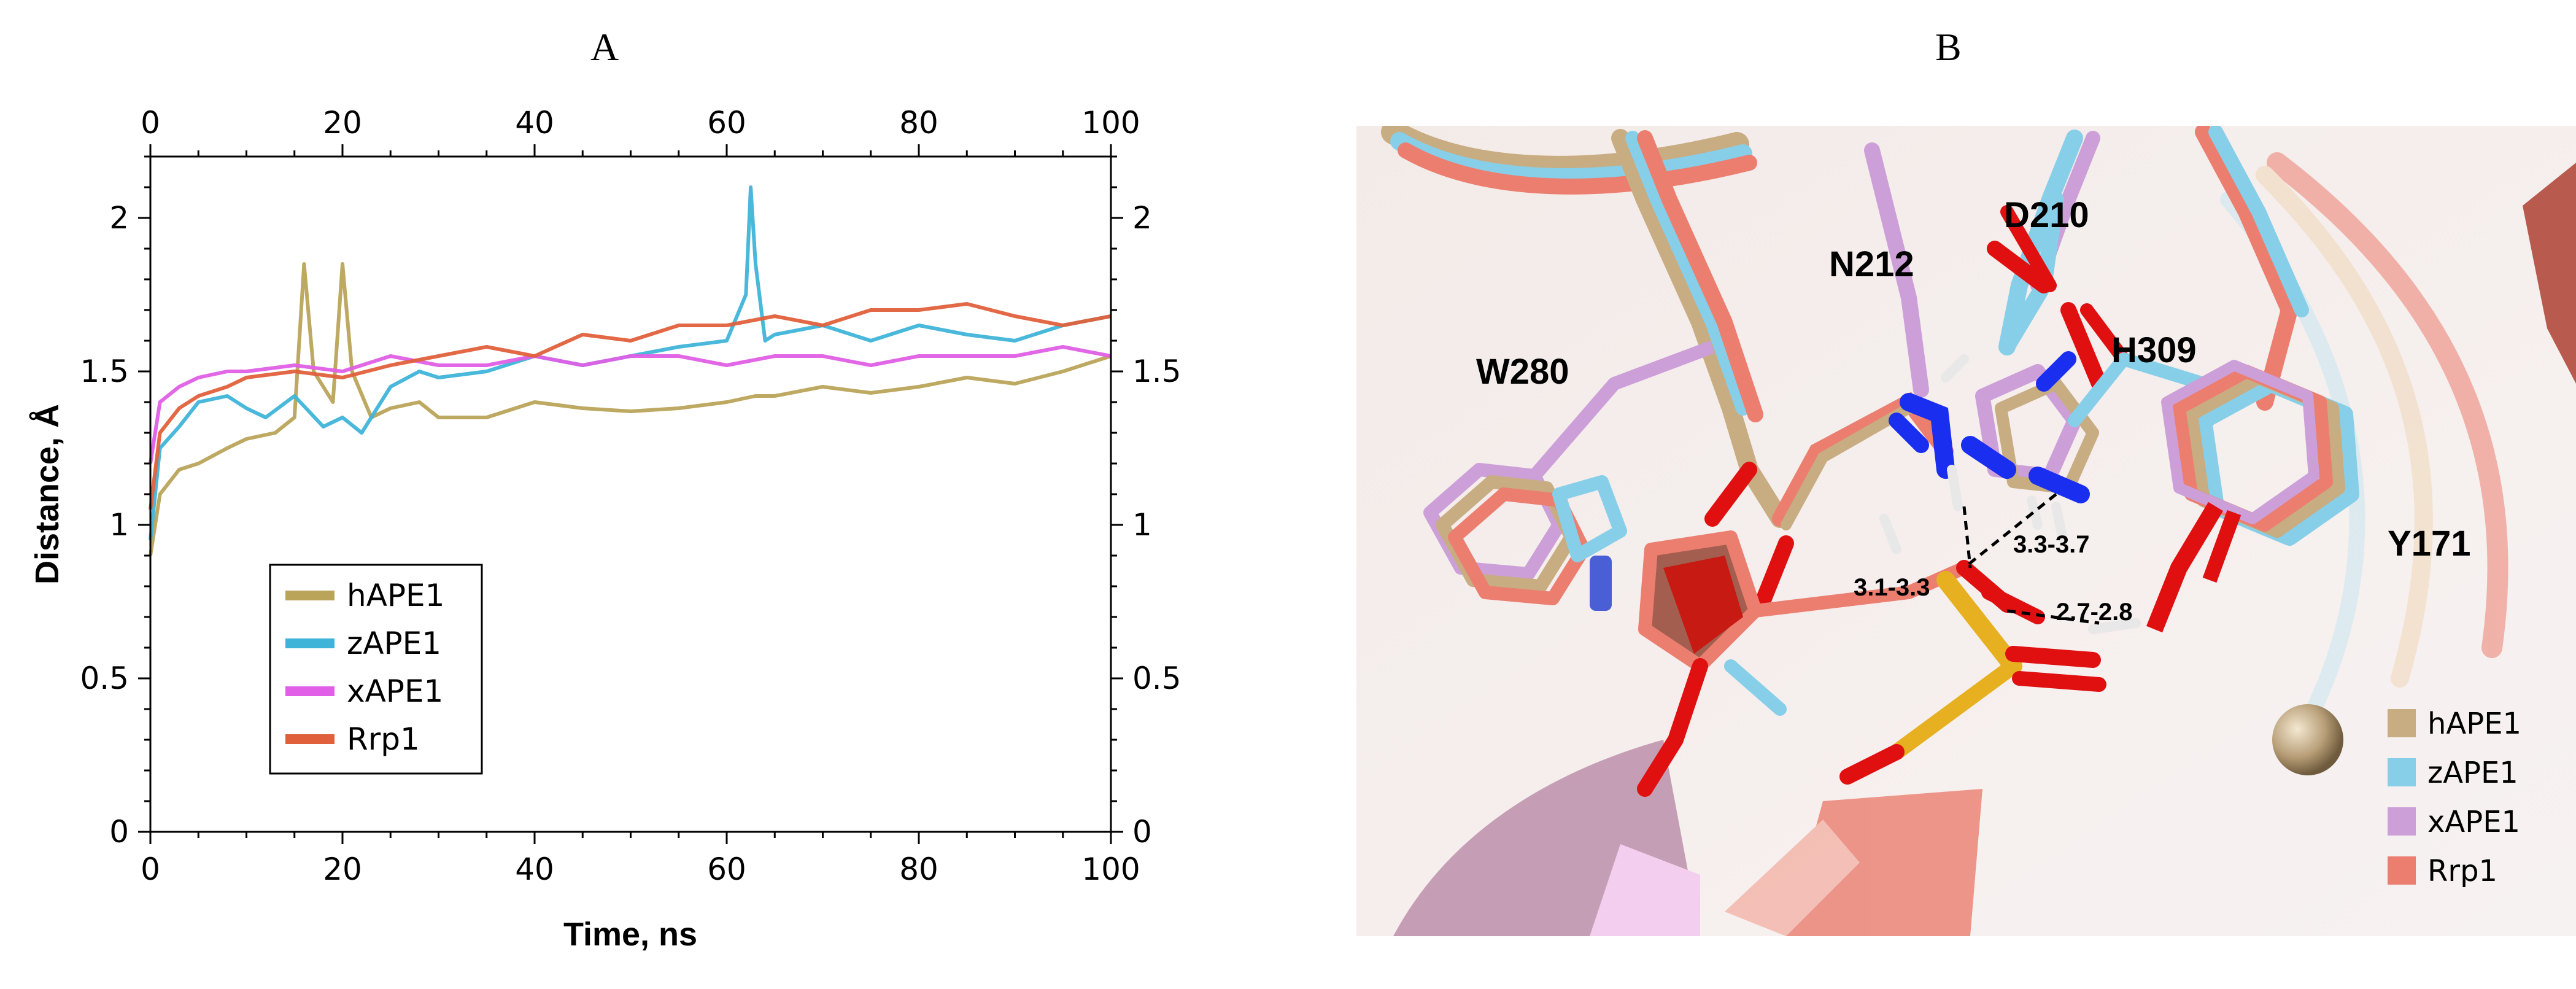  What do you see at coordinates (1569, 160) in the screenshot?
I see `ribbon-helix-top` at bounding box center [1569, 160].